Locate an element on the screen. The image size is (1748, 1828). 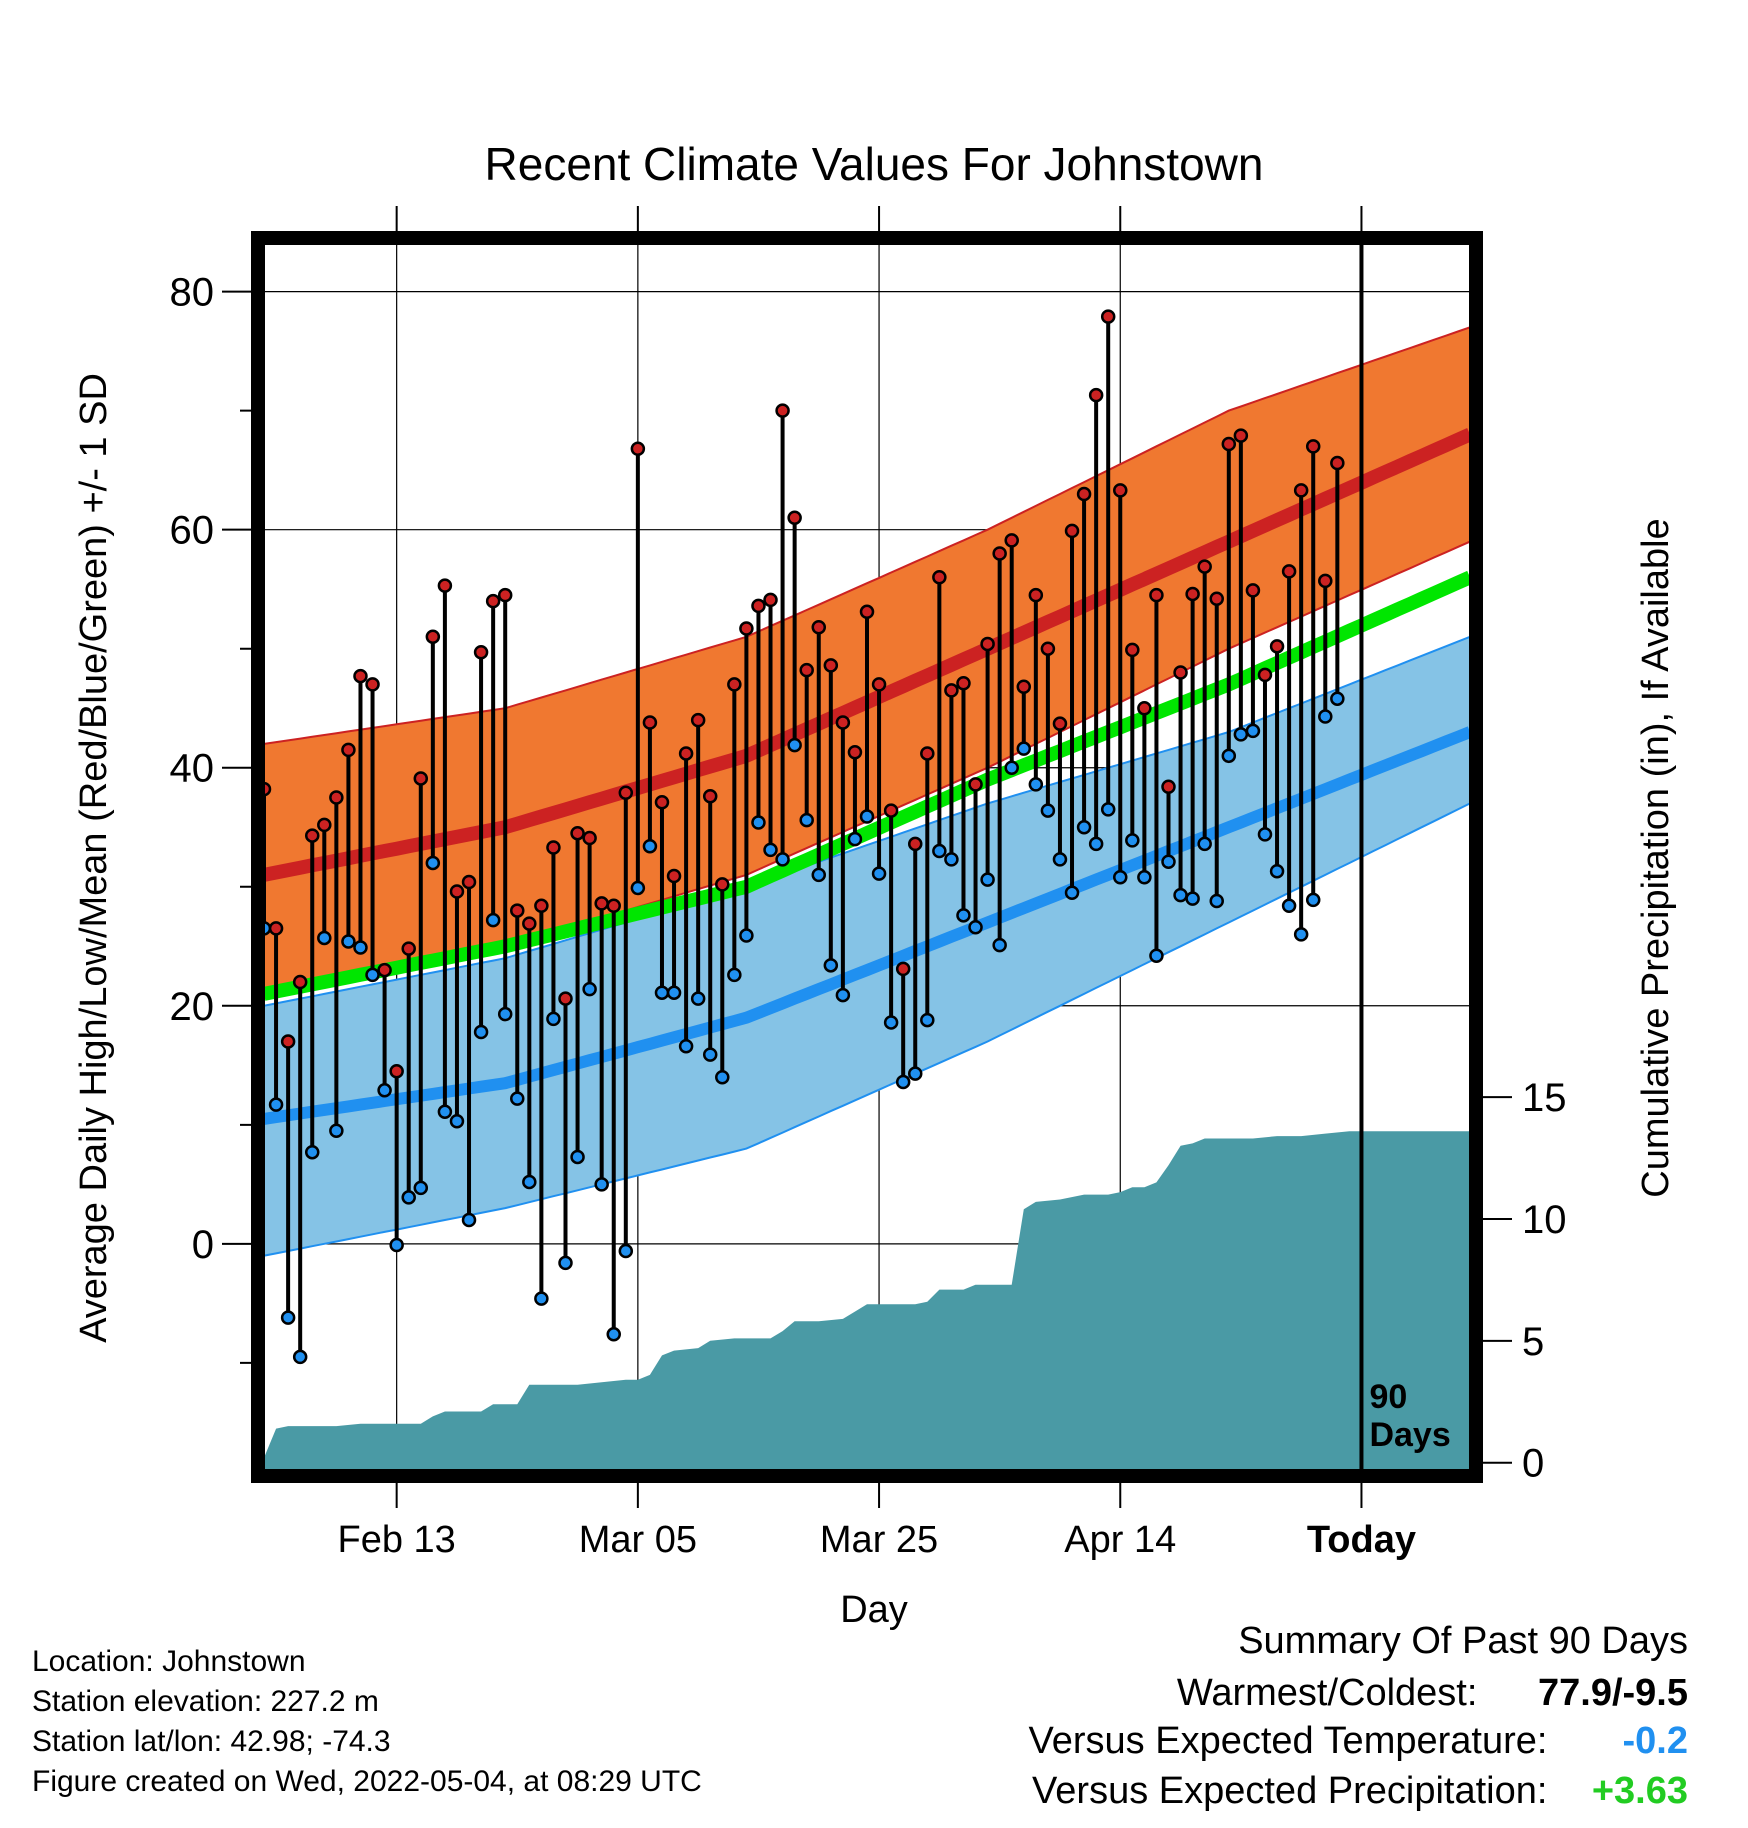
summary-precip-label: Versus Expected Precipitation: is located at coordinates (1290, 1791).